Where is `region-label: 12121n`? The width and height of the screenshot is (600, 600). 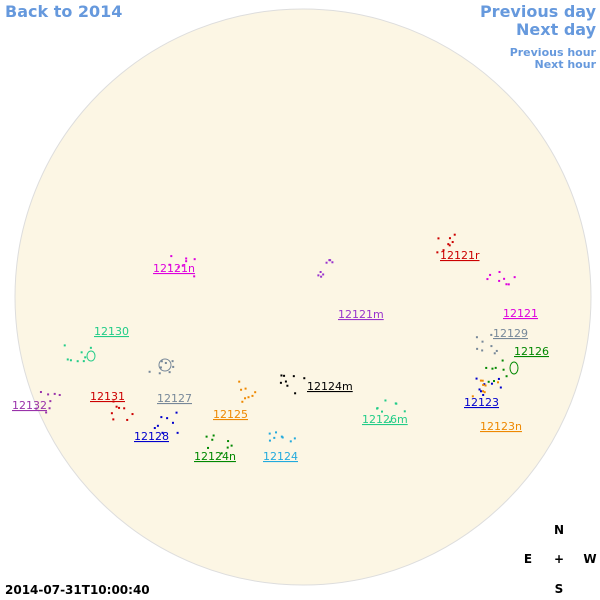
region-label: 12121n is located at coordinates (174, 268).